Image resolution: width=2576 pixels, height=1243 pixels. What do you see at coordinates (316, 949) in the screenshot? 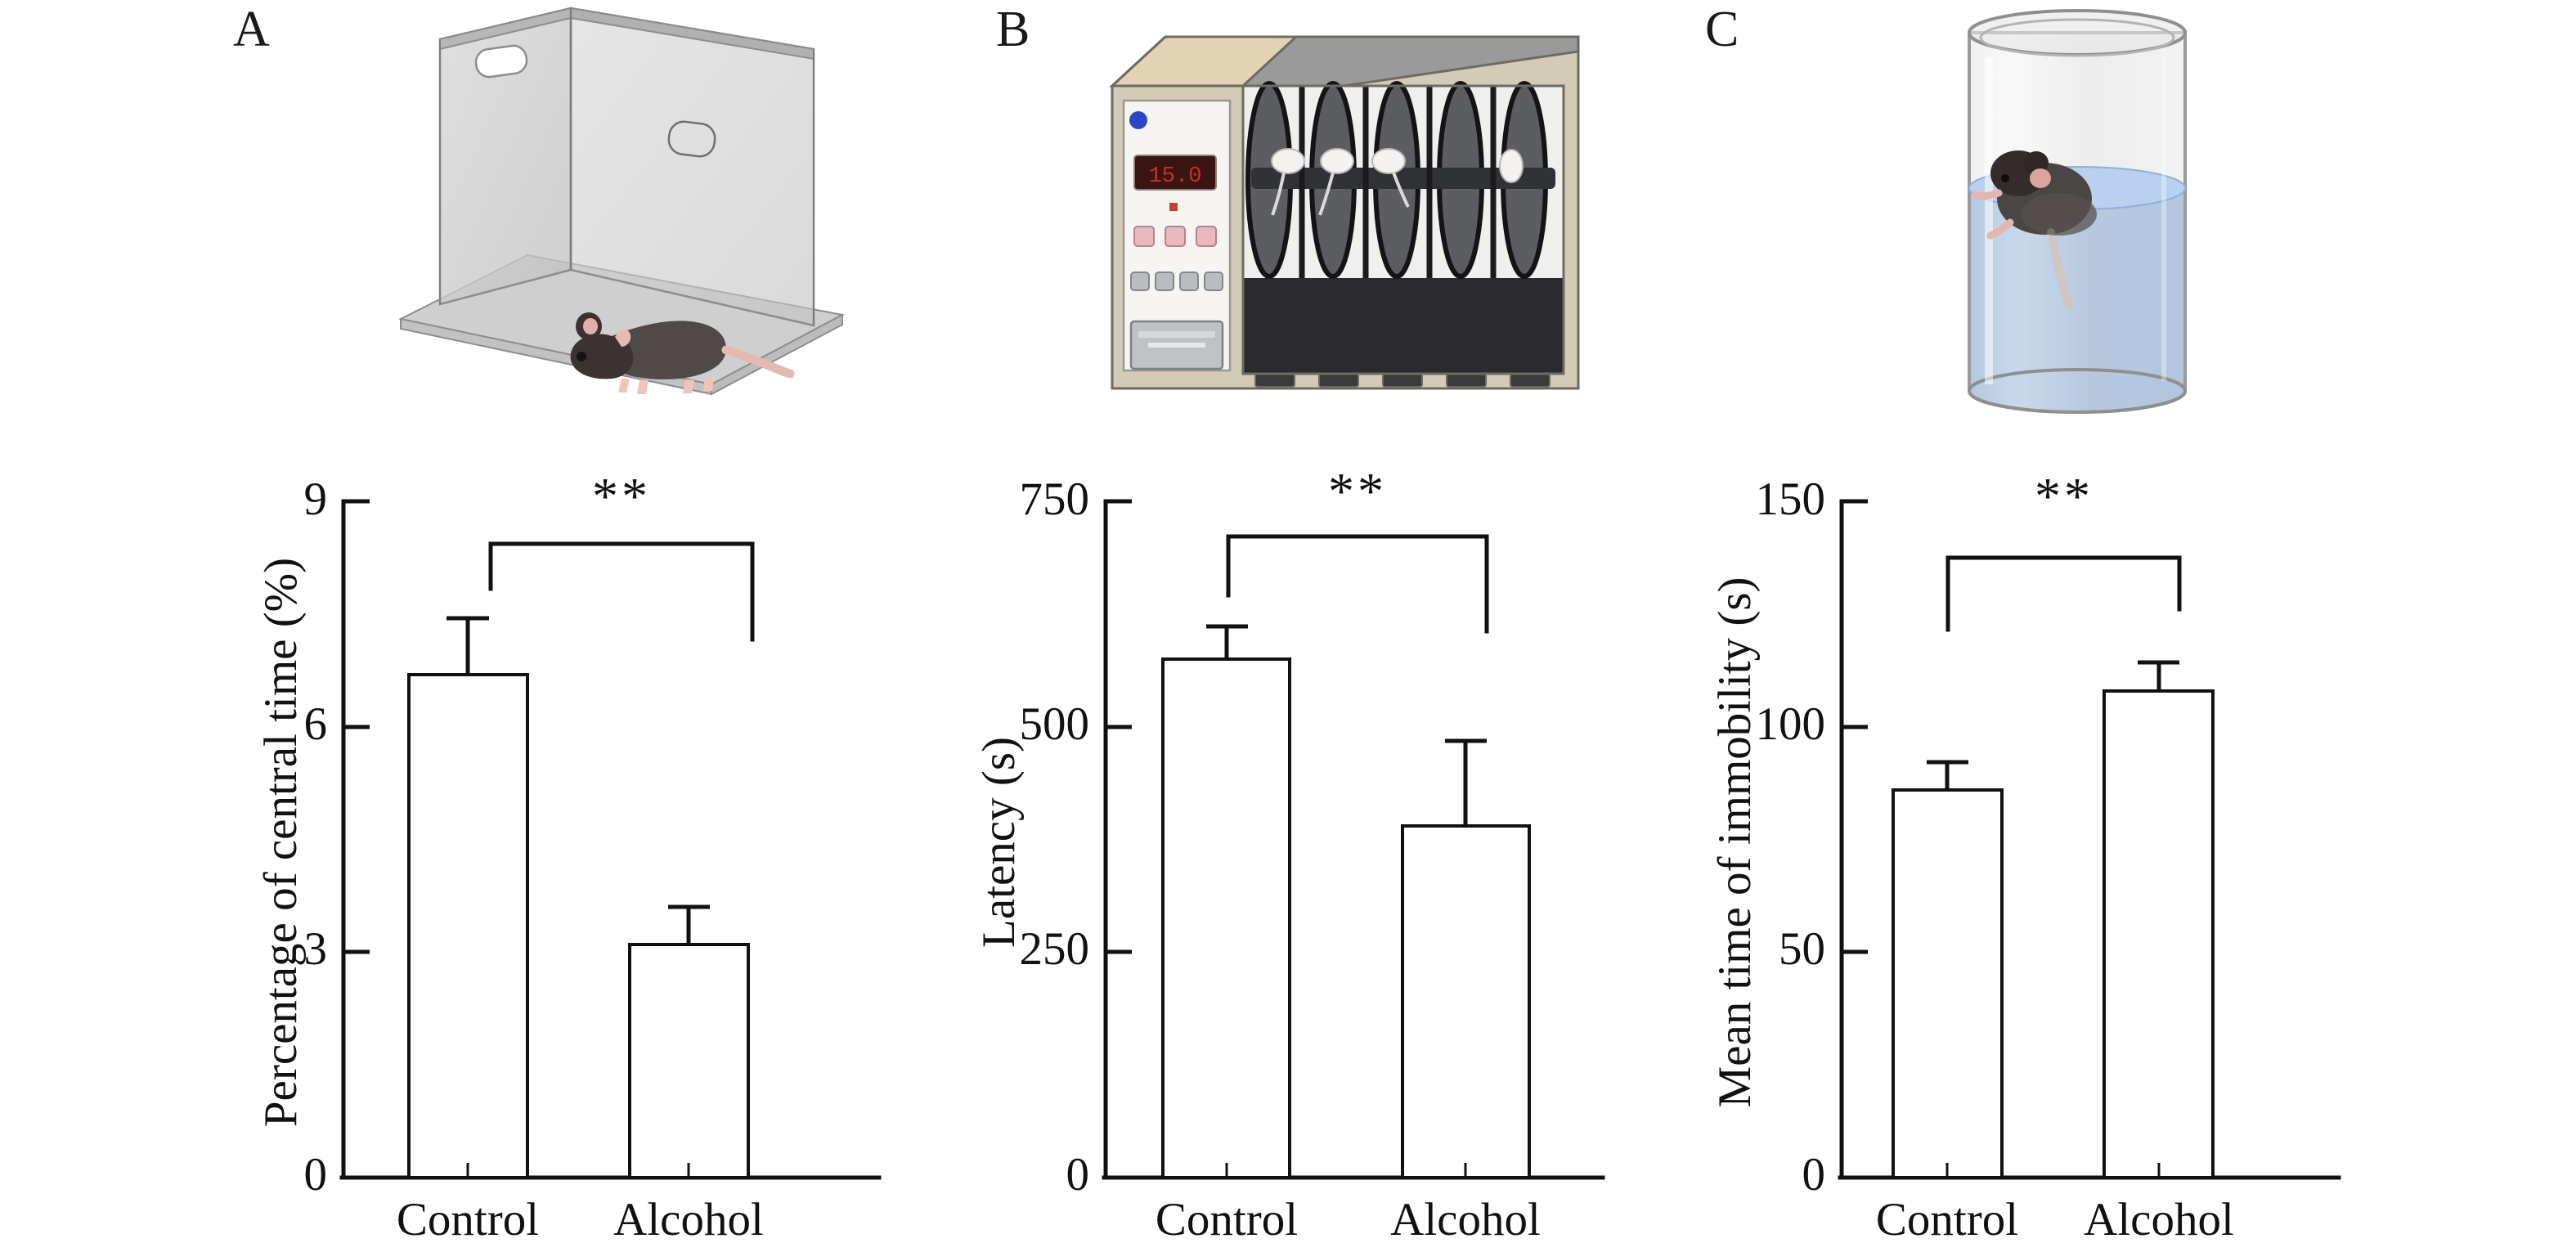
I see `ytick-label: 3` at bounding box center [316, 949].